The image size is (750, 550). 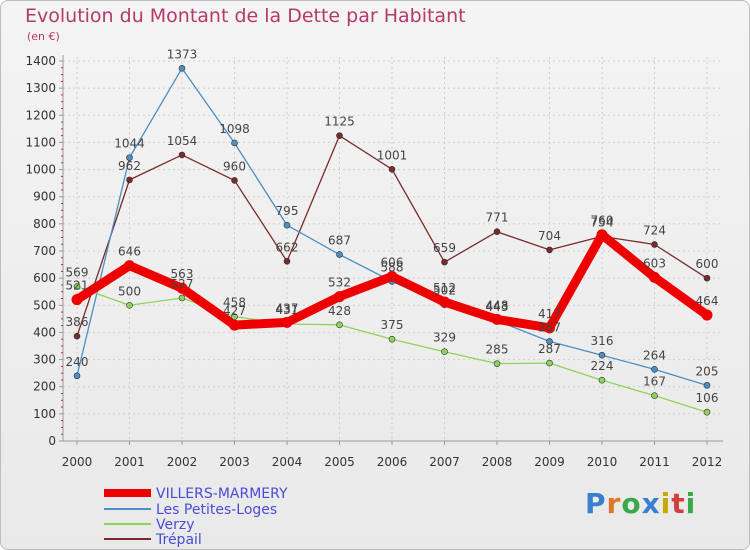 I want to click on data-label: 1054, so click(x=182, y=141).